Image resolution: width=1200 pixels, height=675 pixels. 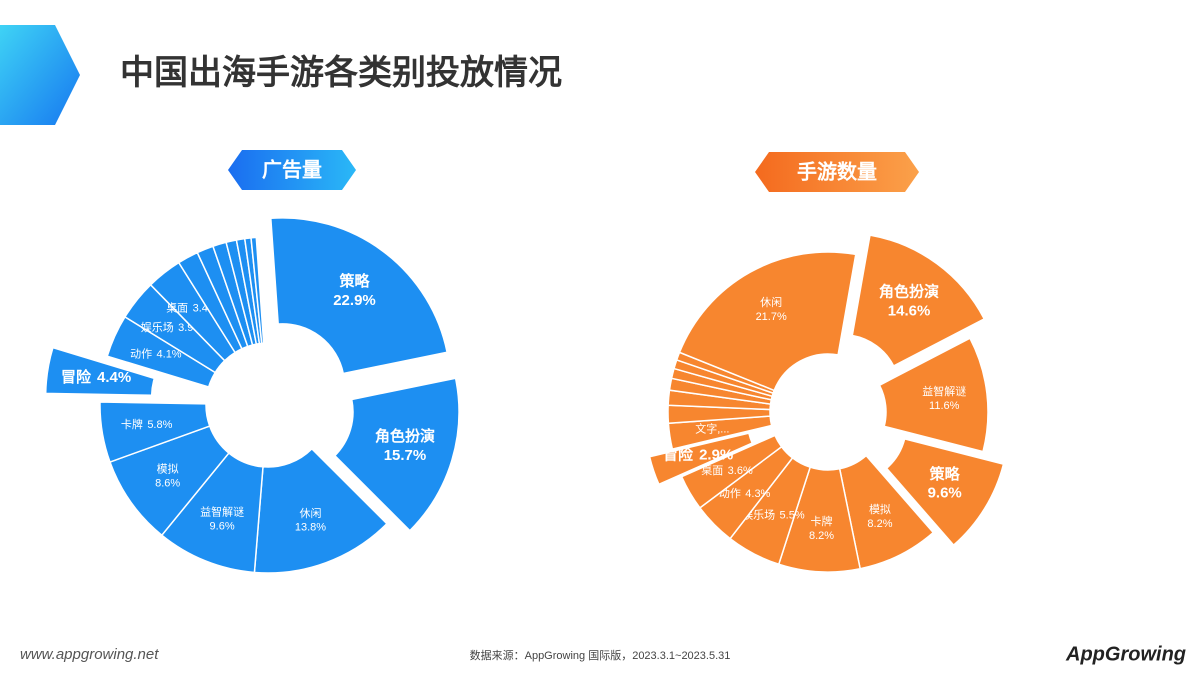 I want to click on data-label: 冒险 2.9%, so click(x=698, y=455).